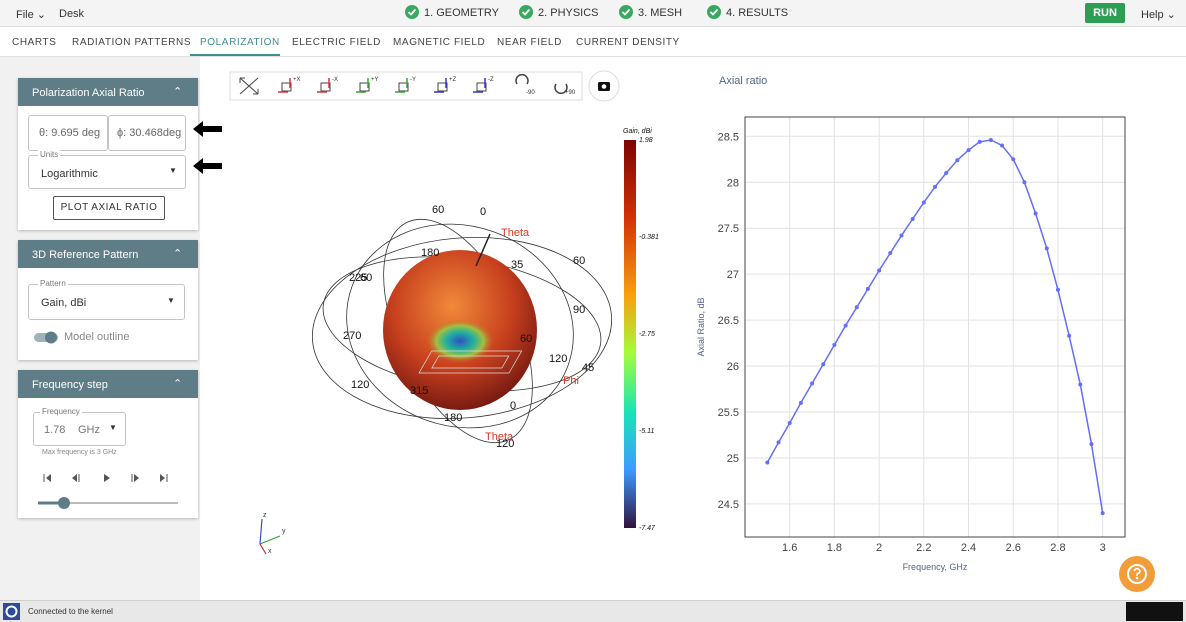  Describe the element at coordinates (593, 611) in the screenshot. I see `status-bar: Connected to the kernel` at that location.